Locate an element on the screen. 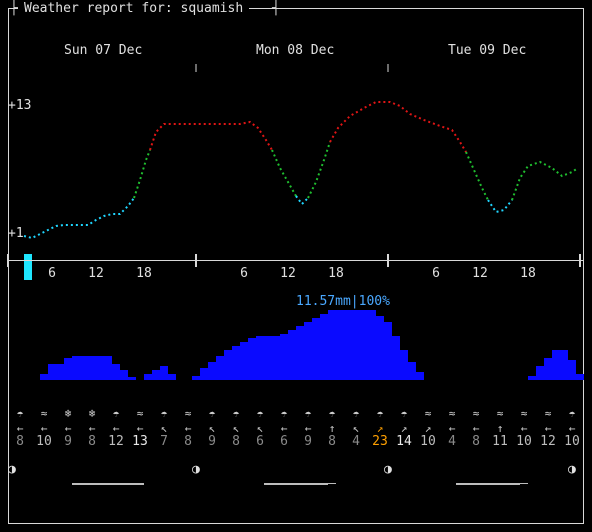 The width and height of the screenshot is (592, 532). wind-speed: 23 is located at coordinates (380, 441).